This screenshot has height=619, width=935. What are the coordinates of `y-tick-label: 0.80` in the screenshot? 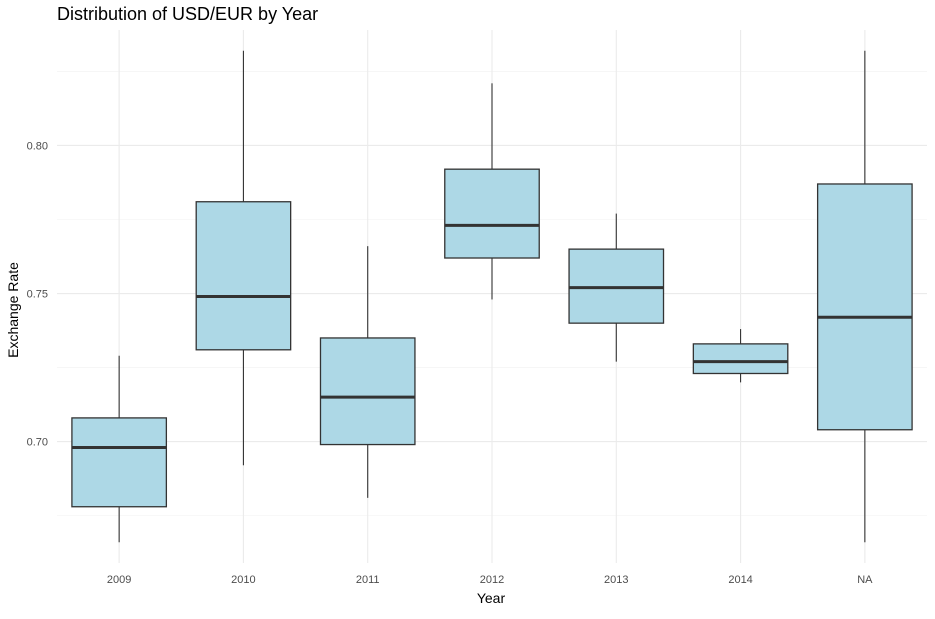 It's located at (37, 146).